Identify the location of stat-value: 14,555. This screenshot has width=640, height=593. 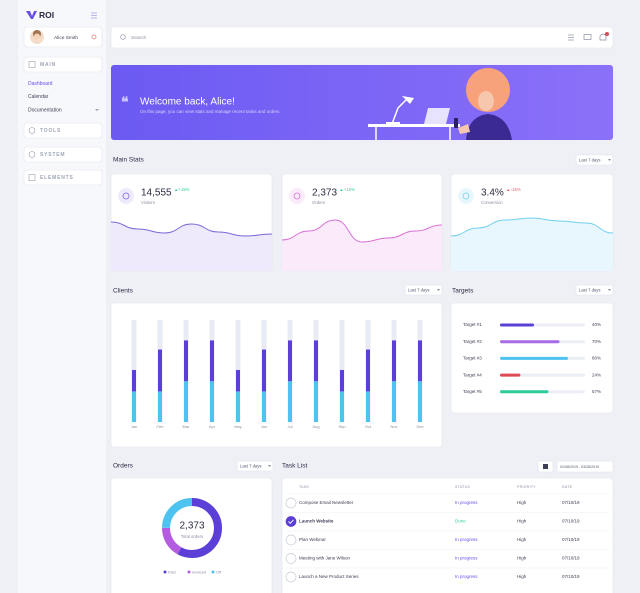
(156, 193).